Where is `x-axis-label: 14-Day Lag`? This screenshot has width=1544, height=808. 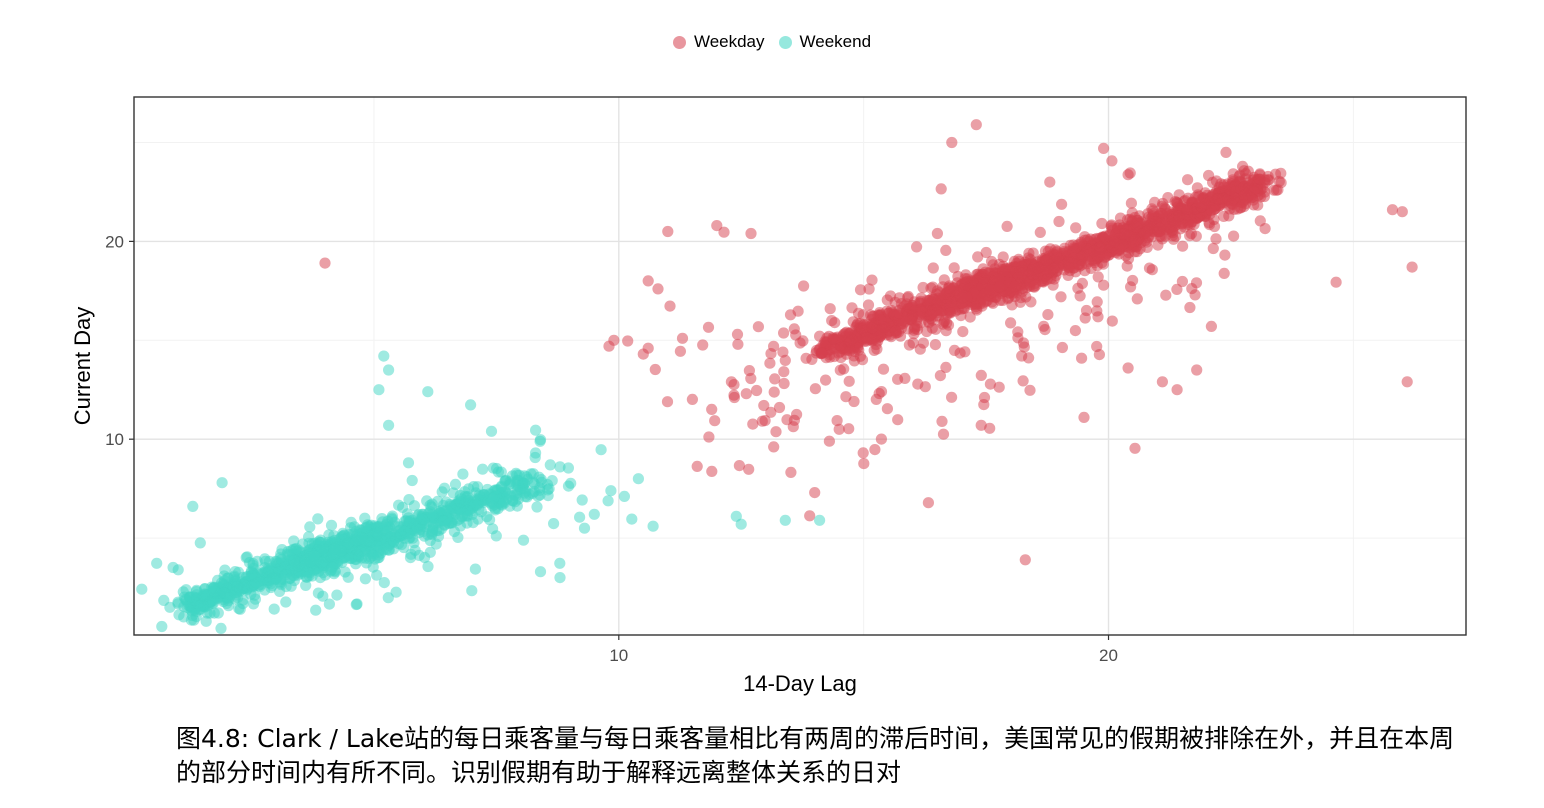 x-axis-label: 14-Day Lag is located at coordinates (800, 683).